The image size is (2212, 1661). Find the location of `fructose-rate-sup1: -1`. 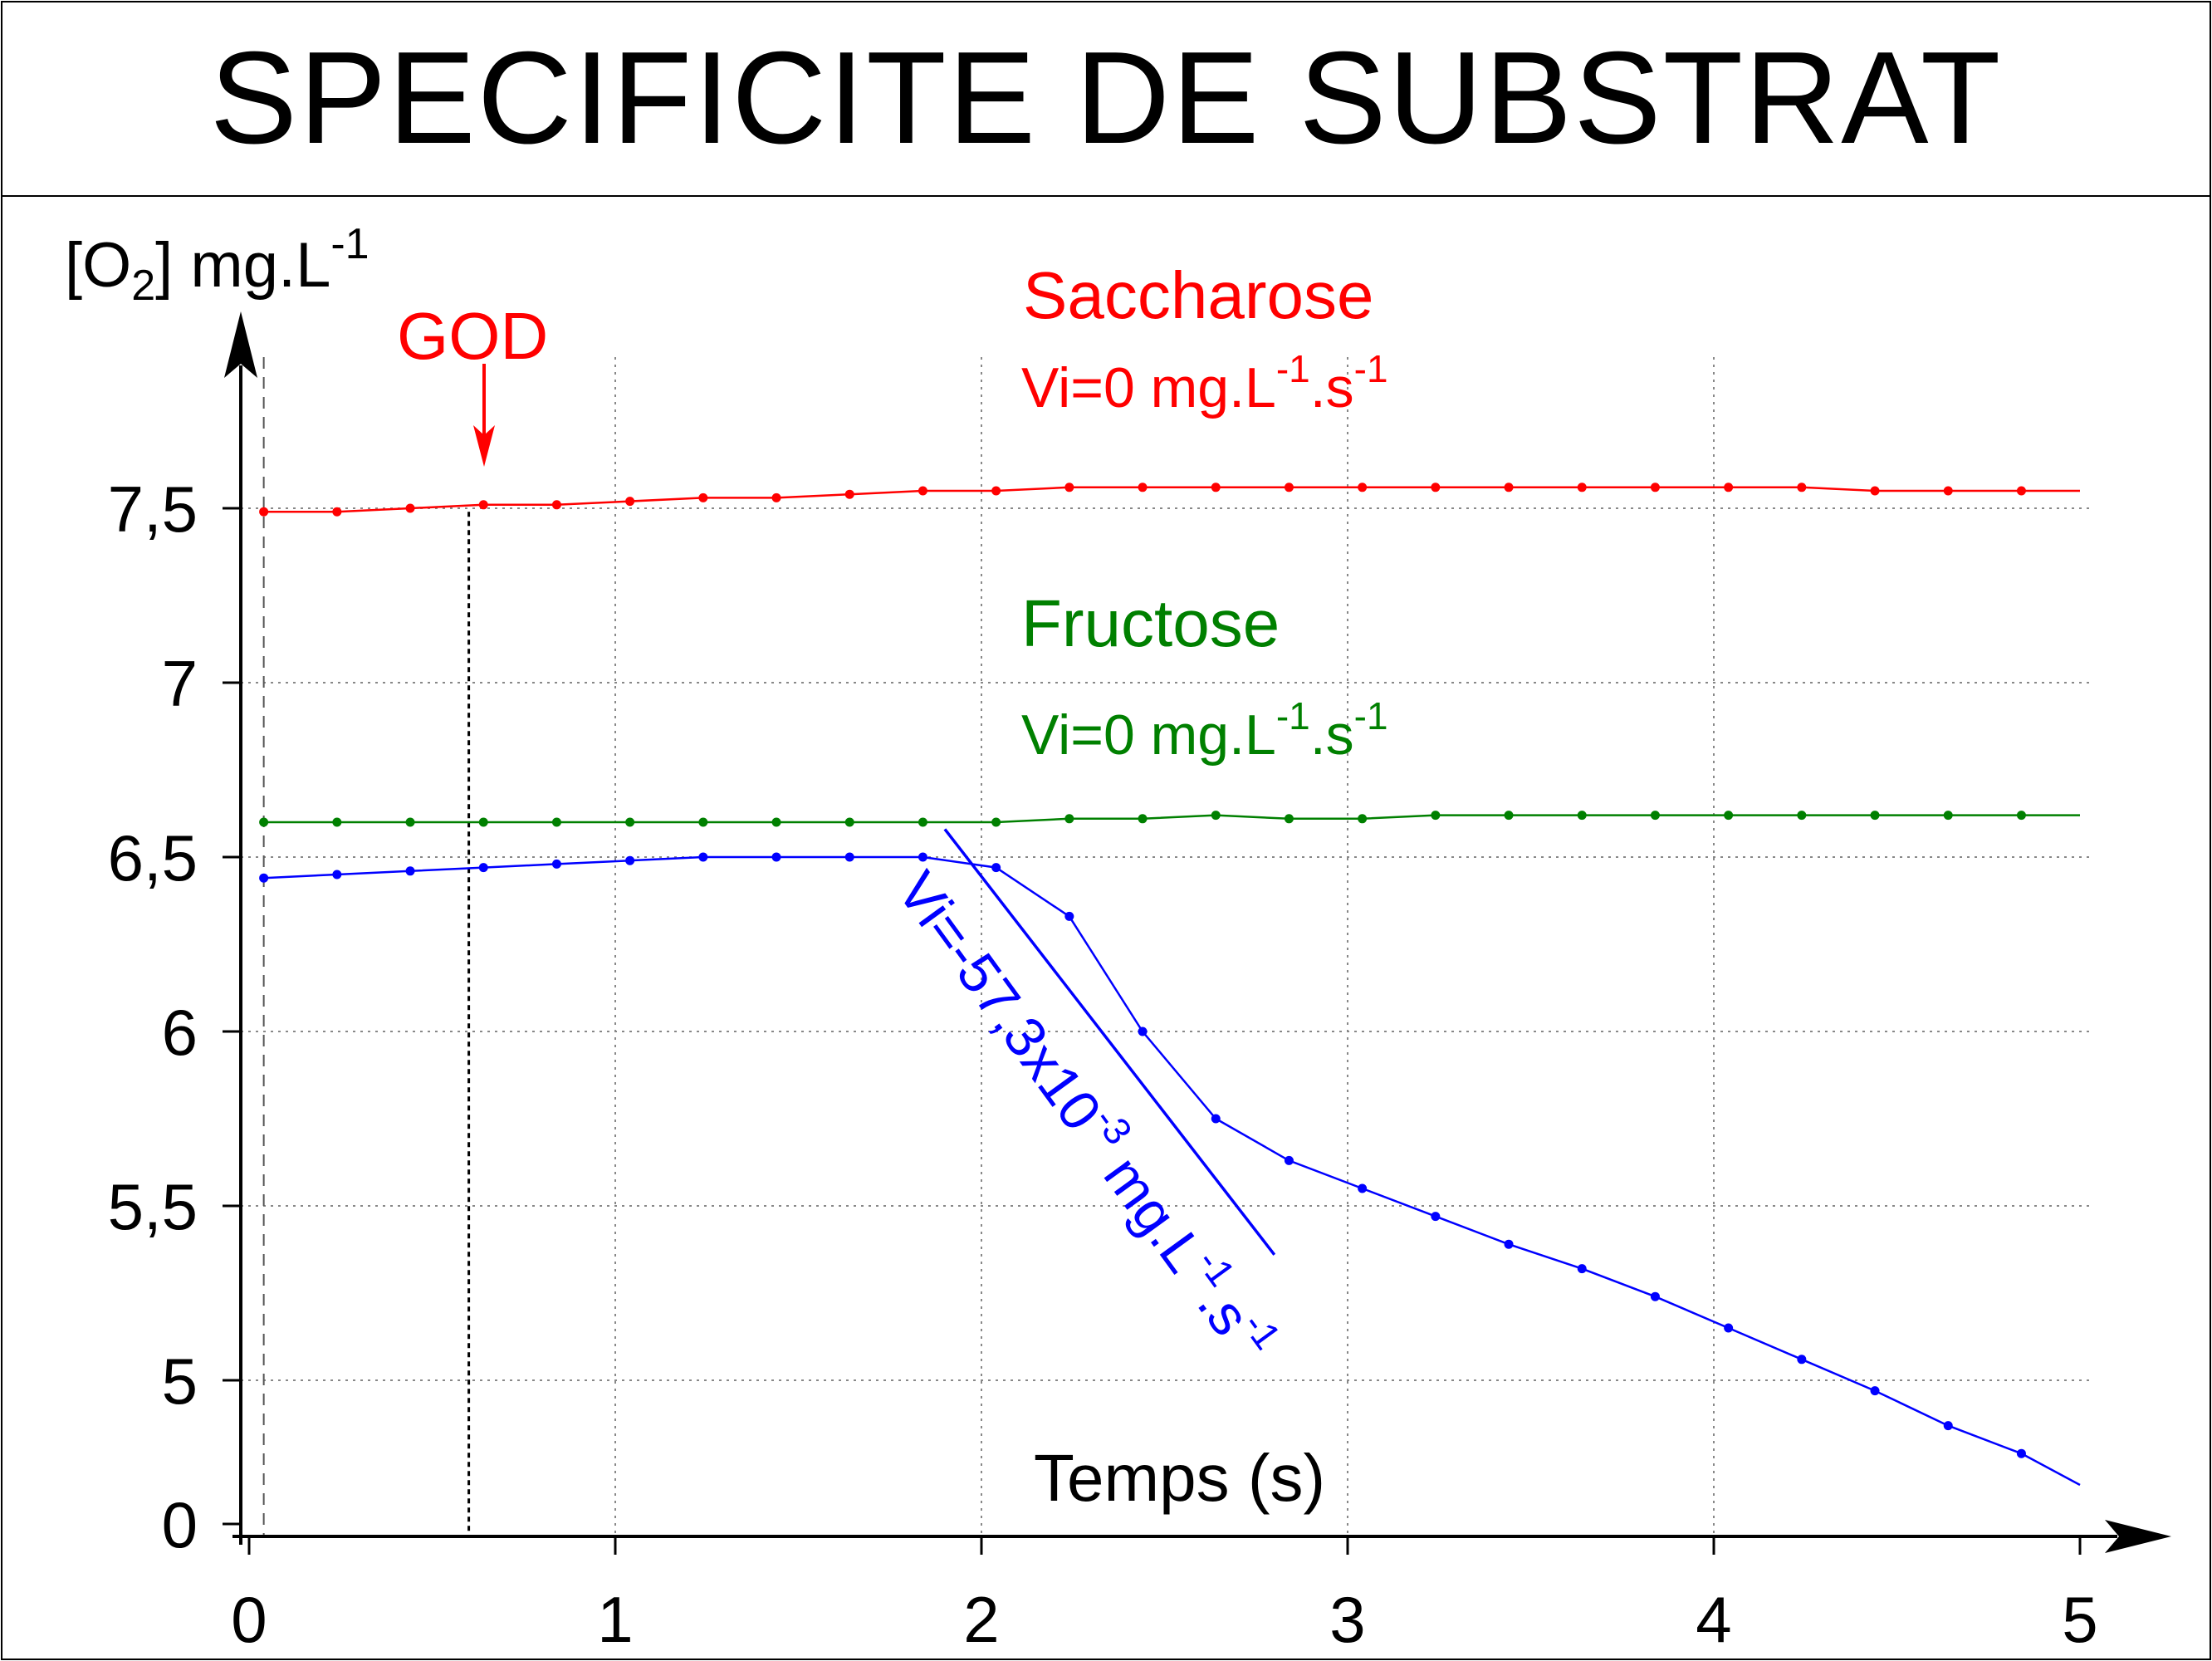

fructose-rate-sup1: -1 is located at coordinates (1293, 715).